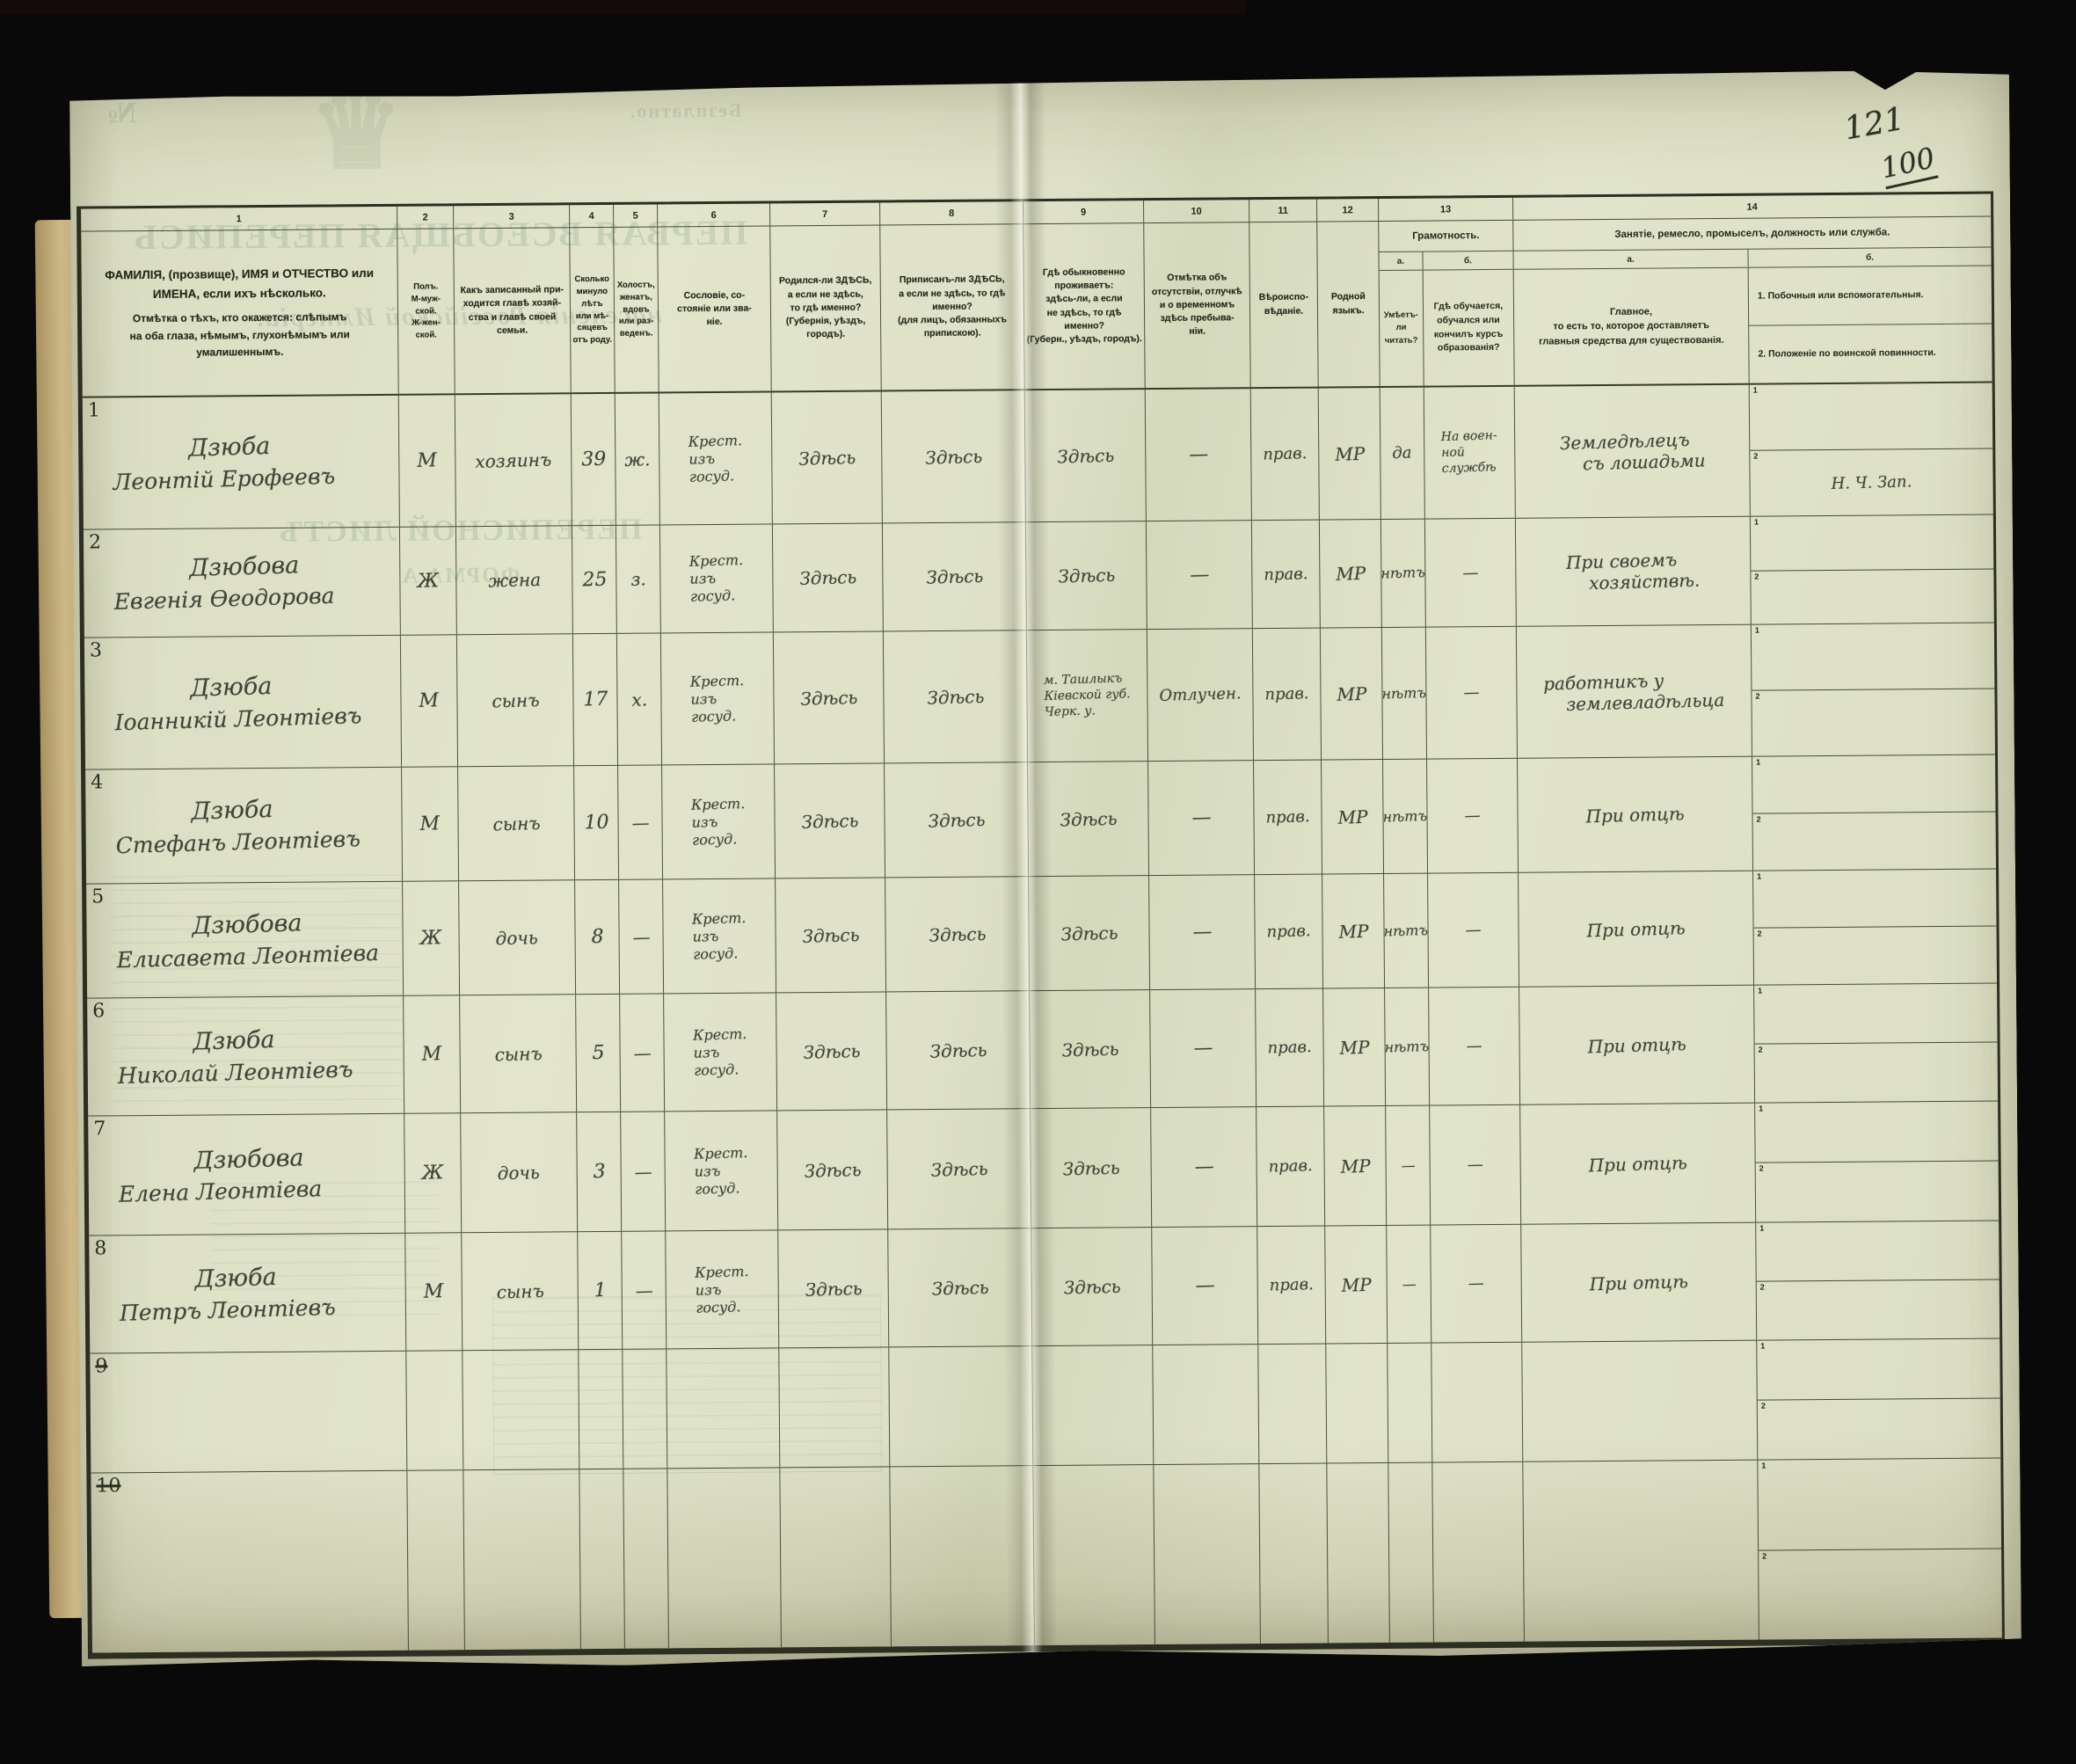 Image resolution: width=2076 pixels, height=1764 pixels. Describe the element at coordinates (1083, 211) in the screenshot. I see `col-number: 9` at that location.